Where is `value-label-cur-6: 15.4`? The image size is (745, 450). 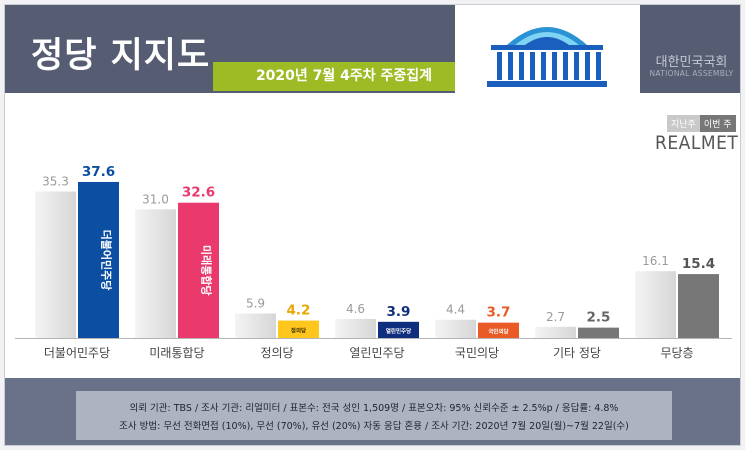
value-label-cur-6: 15.4 is located at coordinates (698, 264).